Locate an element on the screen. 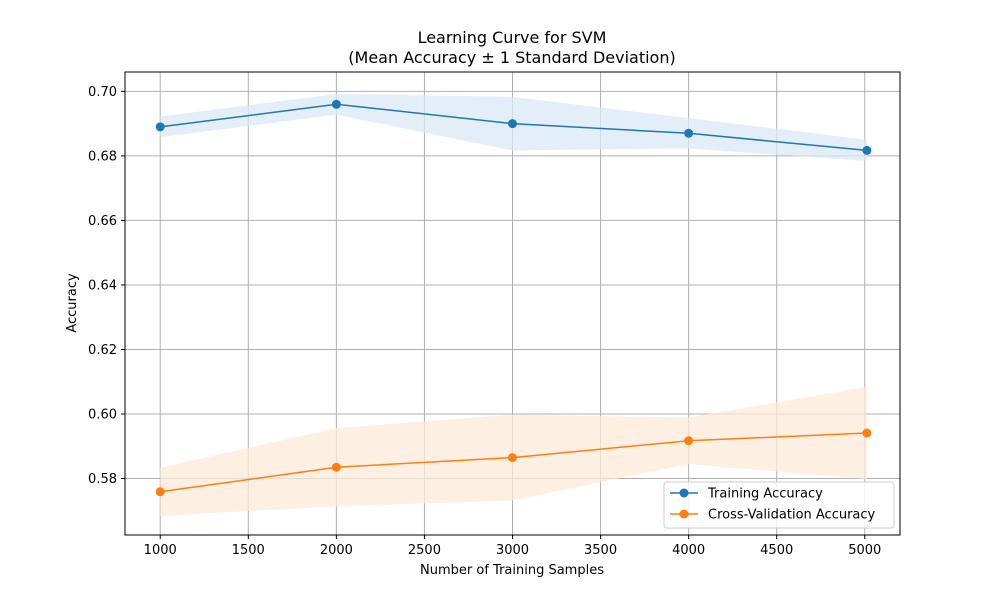 Image resolution: width=1000 pixels, height=600 pixels. y-axis-label: Accuracy is located at coordinates (72, 303).